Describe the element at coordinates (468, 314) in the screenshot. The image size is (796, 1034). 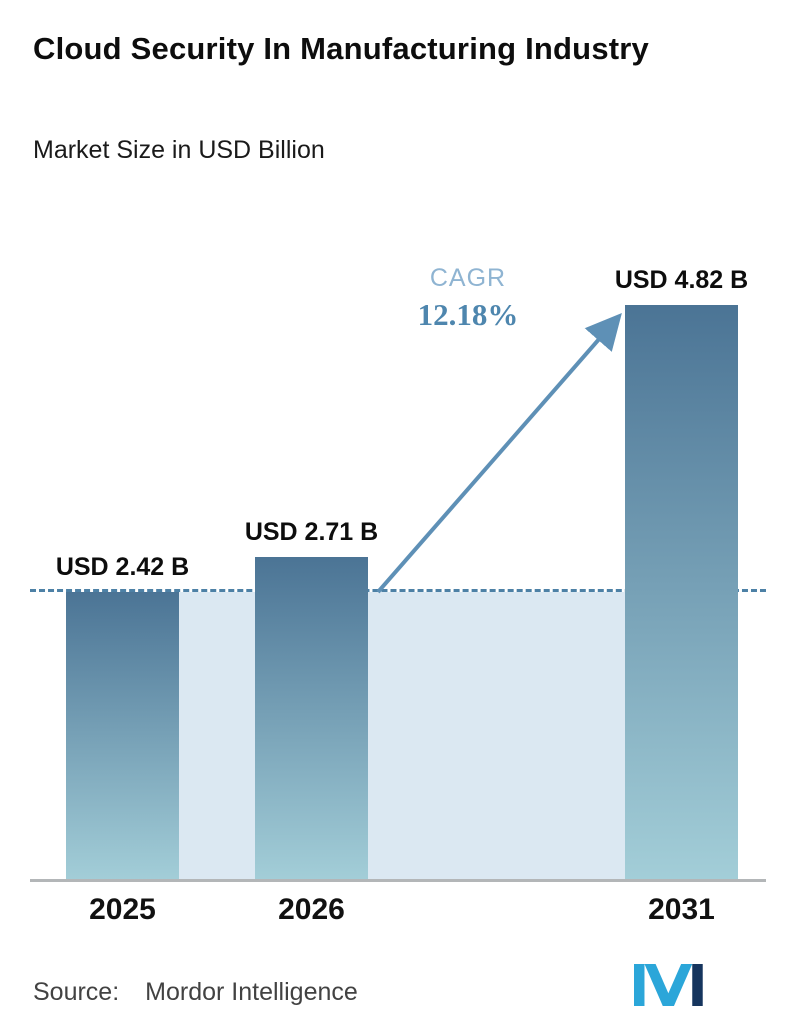
I see `cagr-value: 12.18%` at that location.